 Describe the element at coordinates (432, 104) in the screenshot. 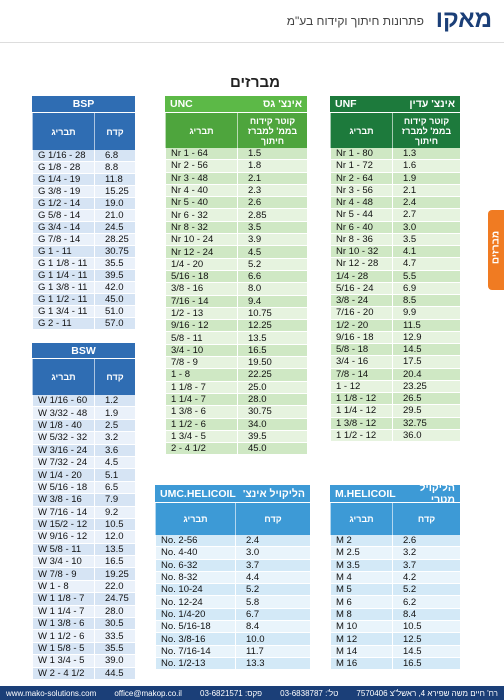

I see `table-subtitle: אינצ' עדין` at that location.